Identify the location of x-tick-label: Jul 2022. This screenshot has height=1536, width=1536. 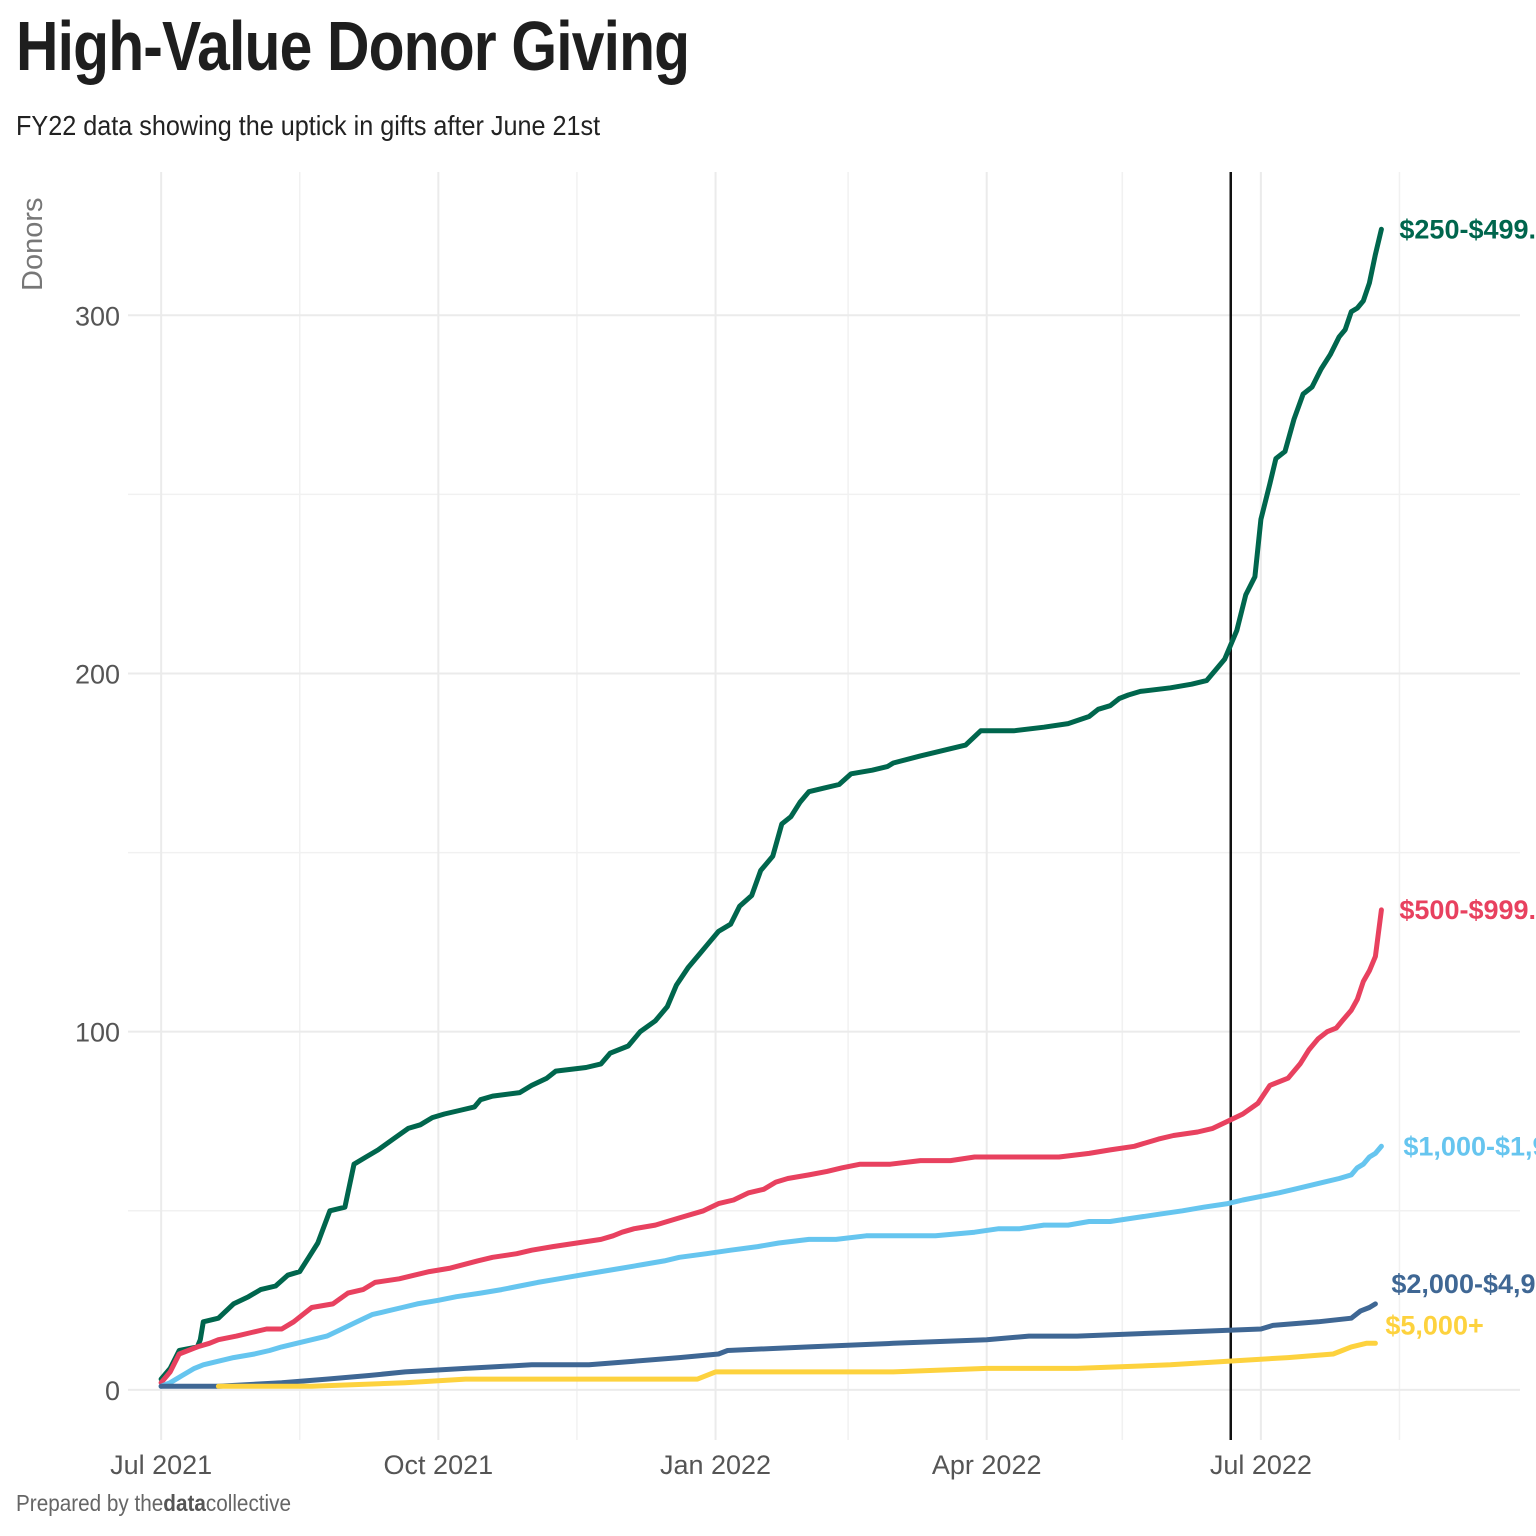
(1261, 1465).